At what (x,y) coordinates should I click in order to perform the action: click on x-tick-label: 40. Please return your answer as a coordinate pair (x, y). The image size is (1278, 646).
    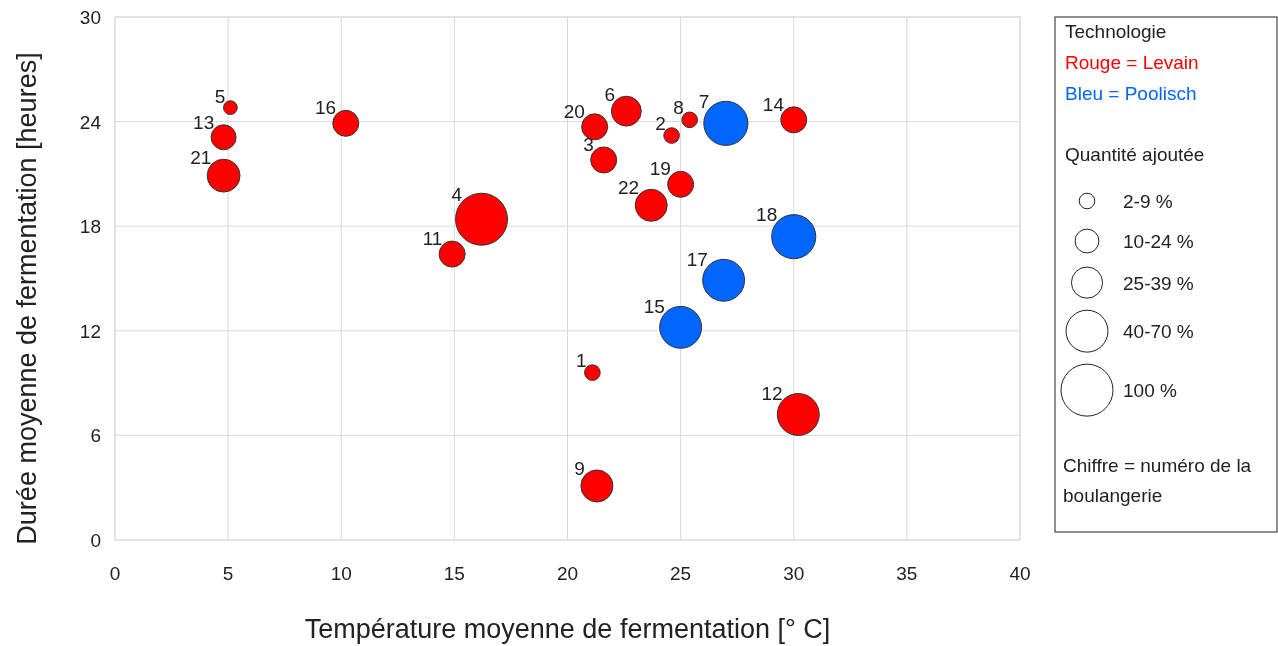
    Looking at the image, I should click on (1020, 573).